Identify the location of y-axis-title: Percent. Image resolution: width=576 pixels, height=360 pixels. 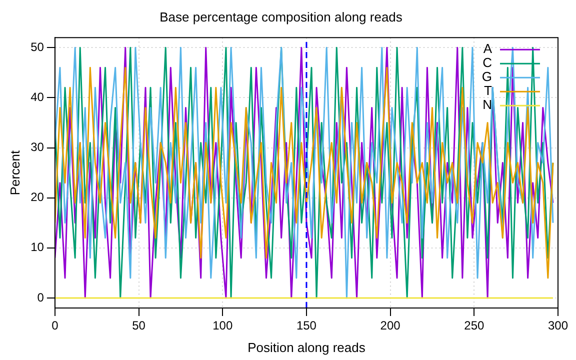
(14, 173).